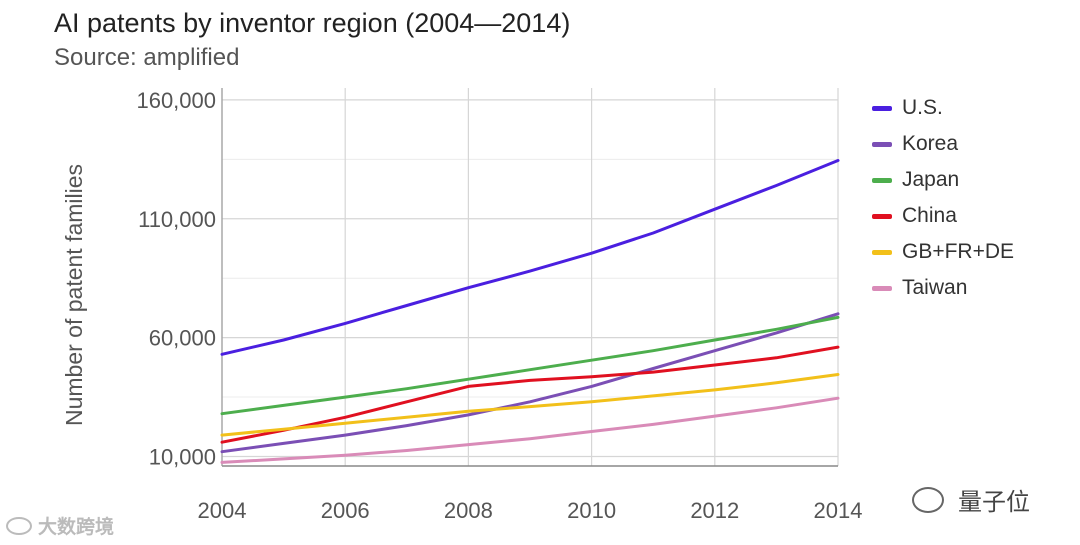 The width and height of the screenshot is (1080, 545). Describe the element at coordinates (177, 219) in the screenshot. I see `y-tick-label: 110,000` at that location.